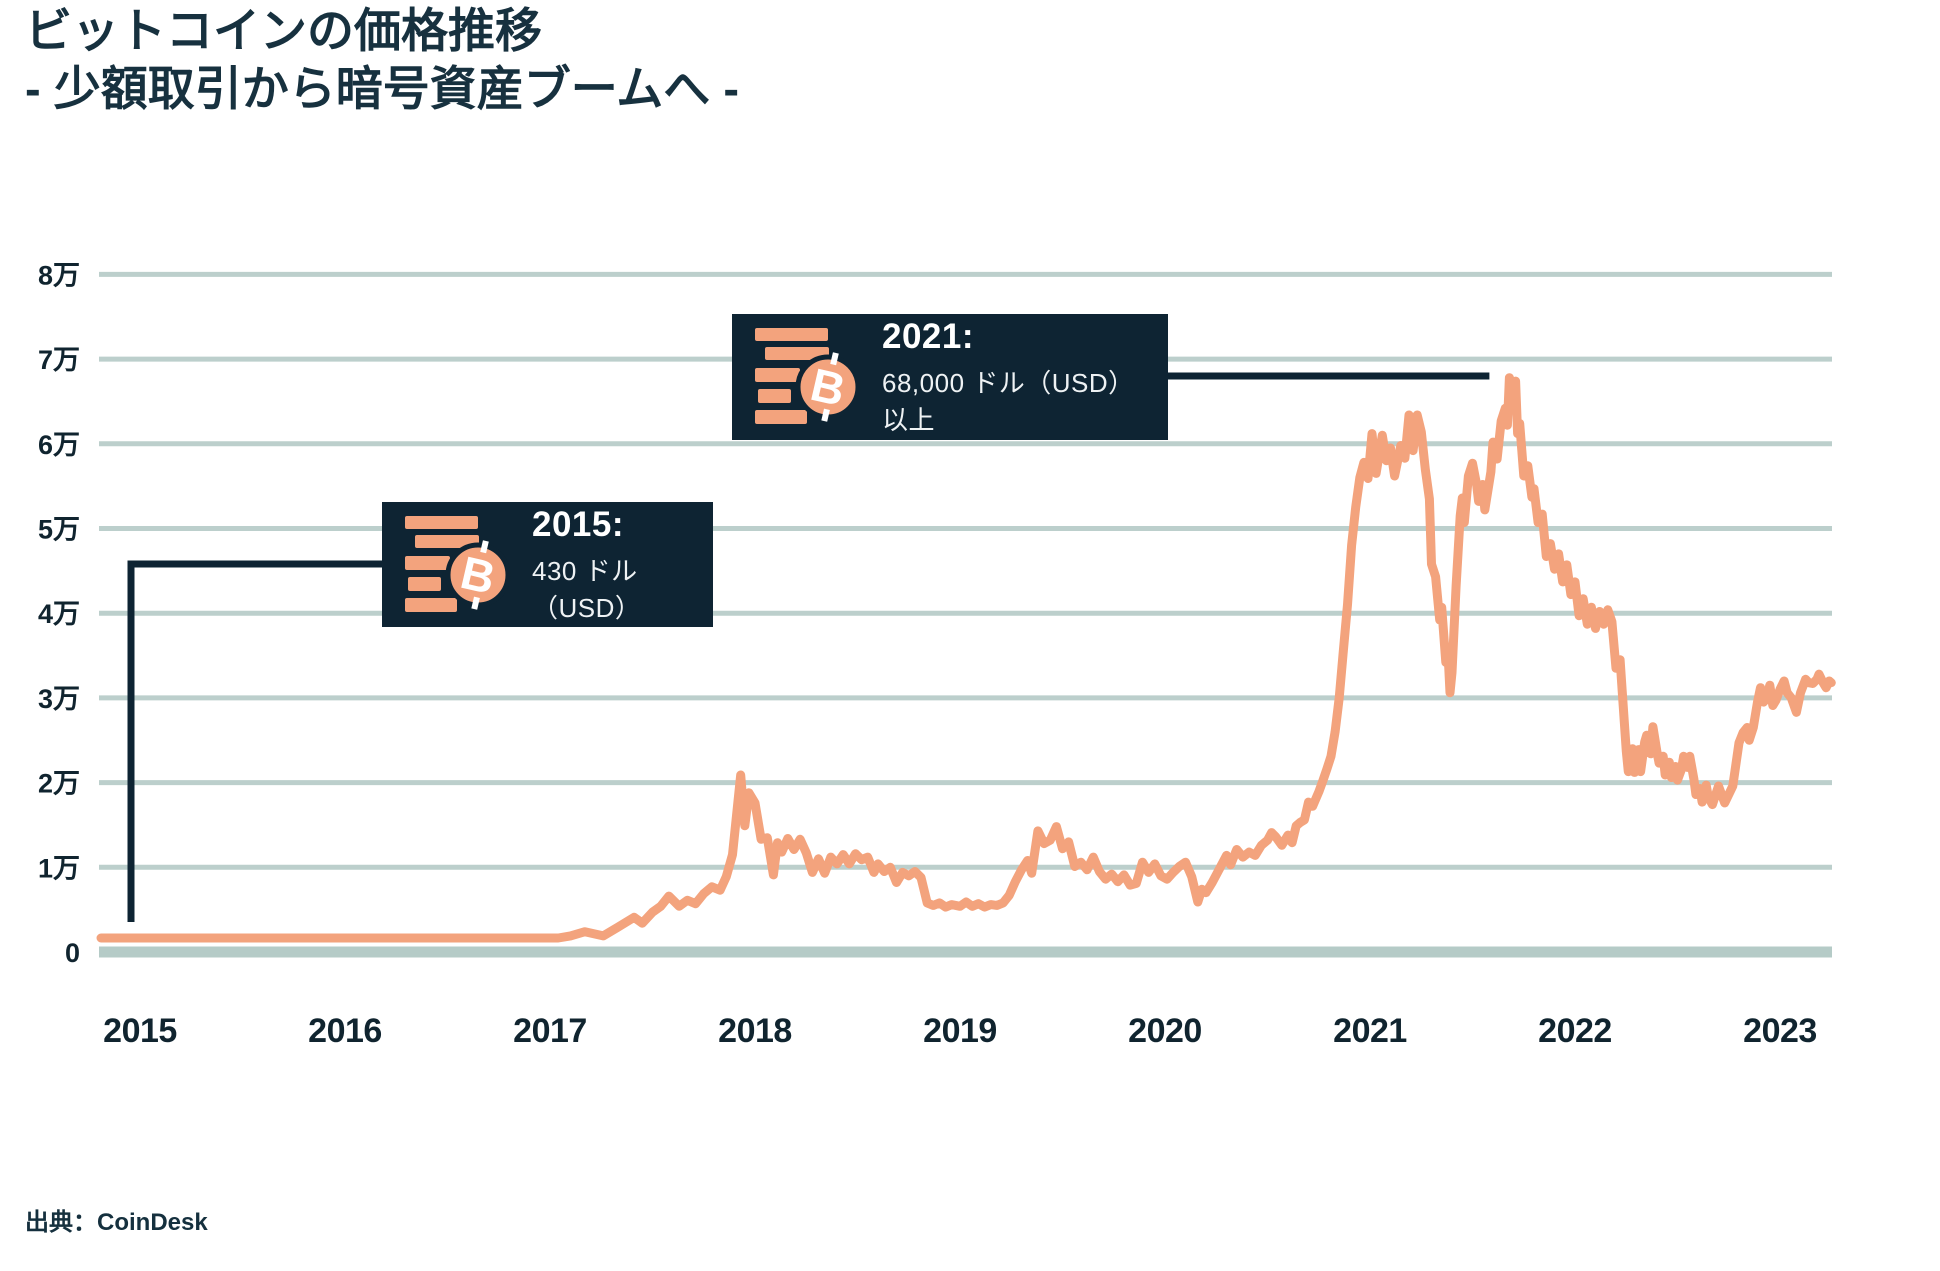 This screenshot has height=1271, width=1940. What do you see at coordinates (59, 360) in the screenshot?
I see `y-tick-label: 7万` at bounding box center [59, 360].